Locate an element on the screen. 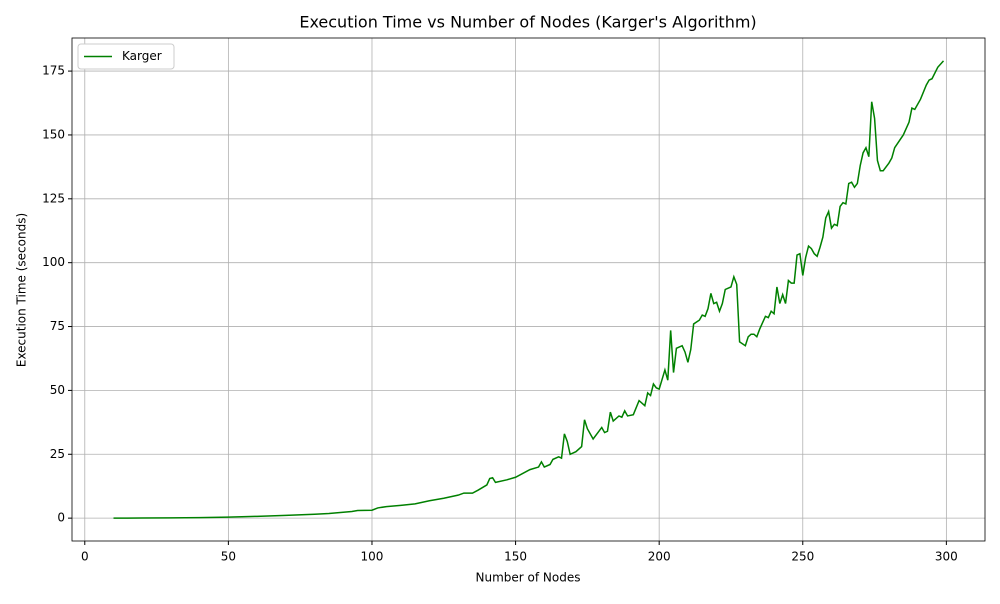 This screenshot has width=1000, height=604. legend-box is located at coordinates (126, 56).